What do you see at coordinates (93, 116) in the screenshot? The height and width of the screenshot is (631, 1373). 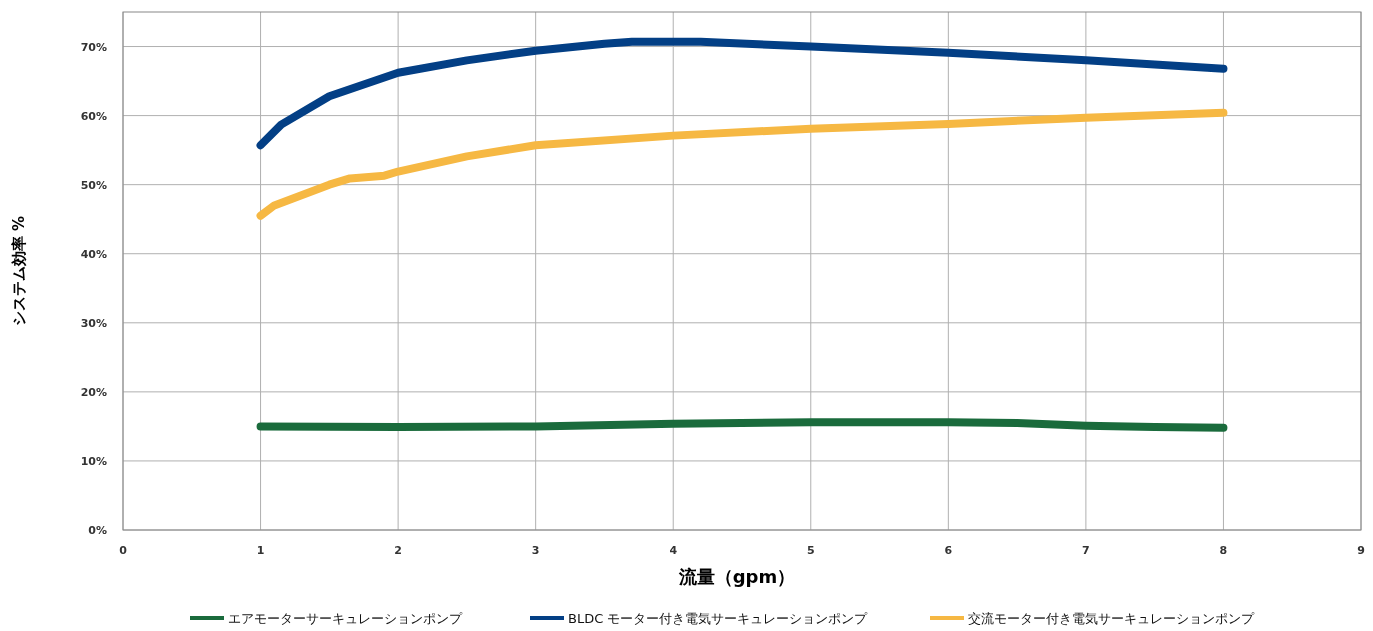 I see `y-tick-label: 60%` at bounding box center [93, 116].